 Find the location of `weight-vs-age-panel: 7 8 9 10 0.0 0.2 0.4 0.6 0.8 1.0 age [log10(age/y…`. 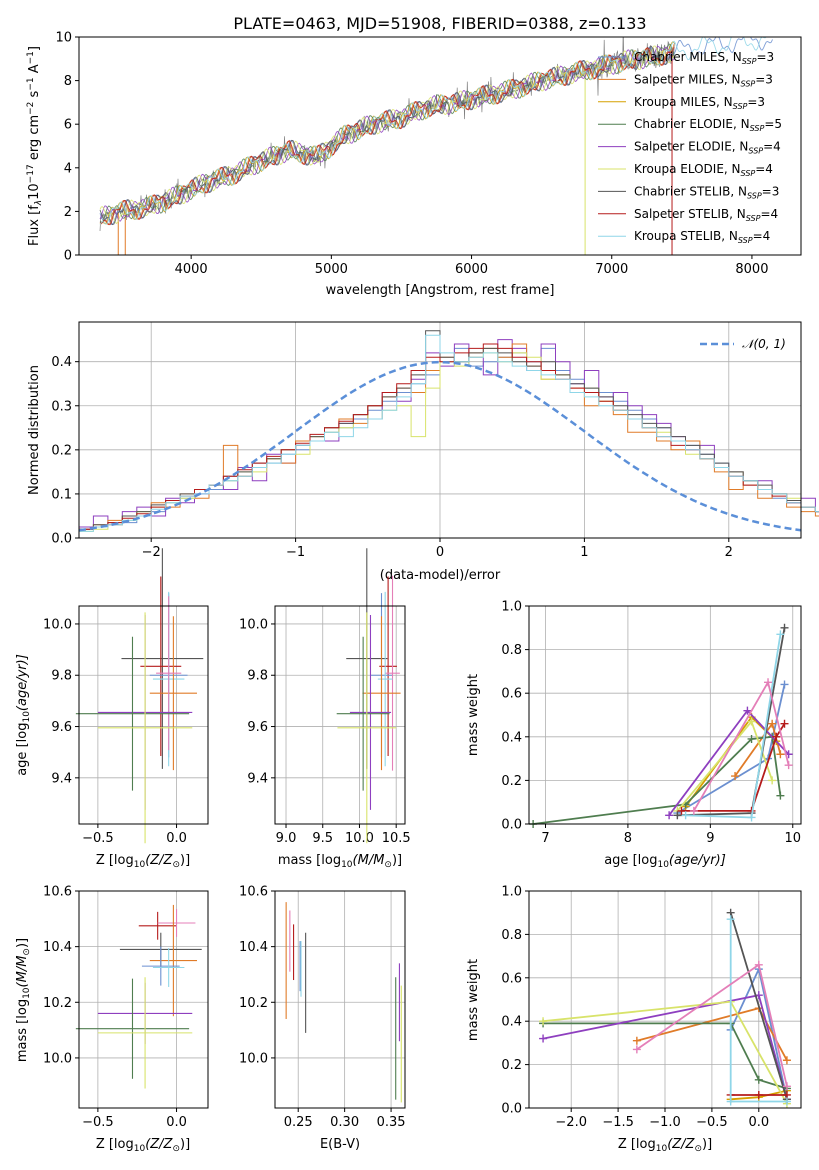

weight-vs-age-panel: 7 8 9 10 0.0 0.2 0.4 0.6 0.8 1.0 age [log10(age/y… is located at coordinates (634, 735).